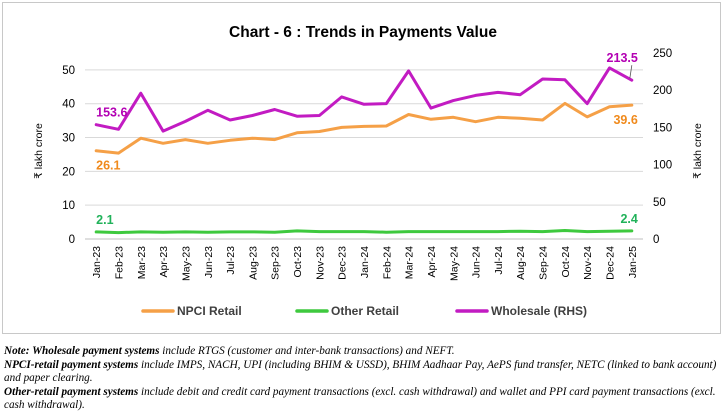 Image resolution: width=726 pixels, height=420 pixels. I want to click on y-tick-label-right: 100, so click(662, 166).